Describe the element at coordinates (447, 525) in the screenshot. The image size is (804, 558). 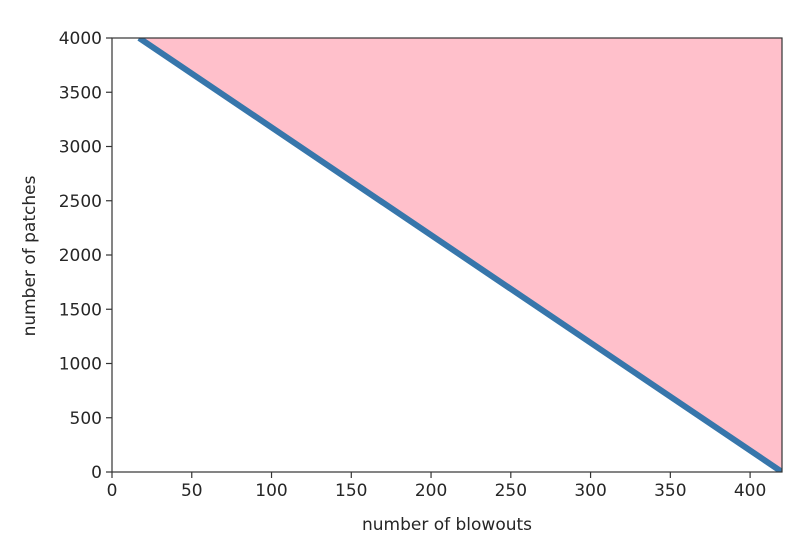
I see `x-axis-label: number of blowouts` at that location.